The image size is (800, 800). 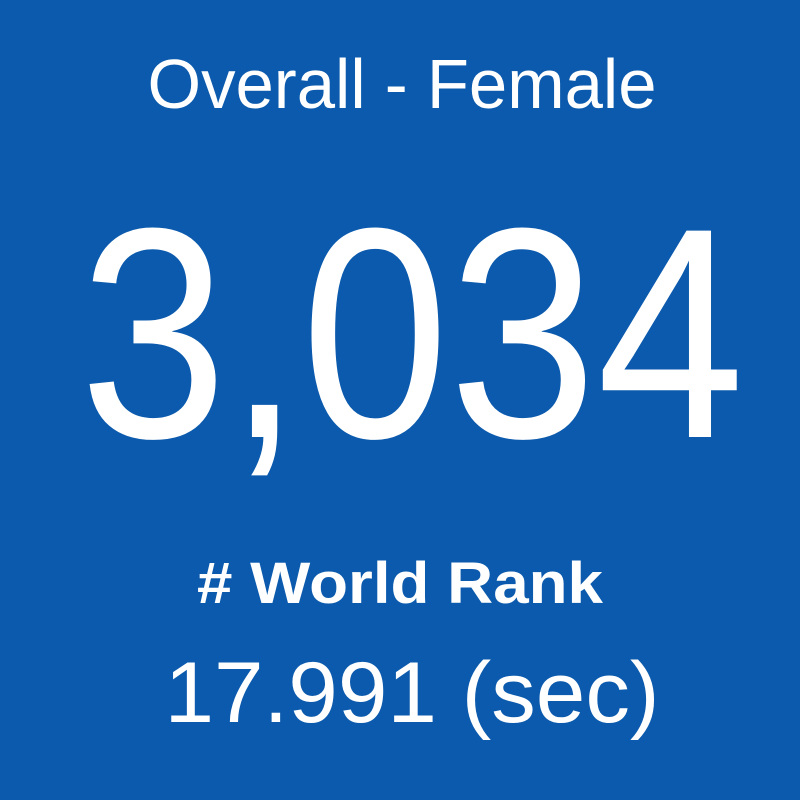 What do you see at coordinates (402, 84) in the screenshot?
I see `tile-title: Overall - Female` at bounding box center [402, 84].